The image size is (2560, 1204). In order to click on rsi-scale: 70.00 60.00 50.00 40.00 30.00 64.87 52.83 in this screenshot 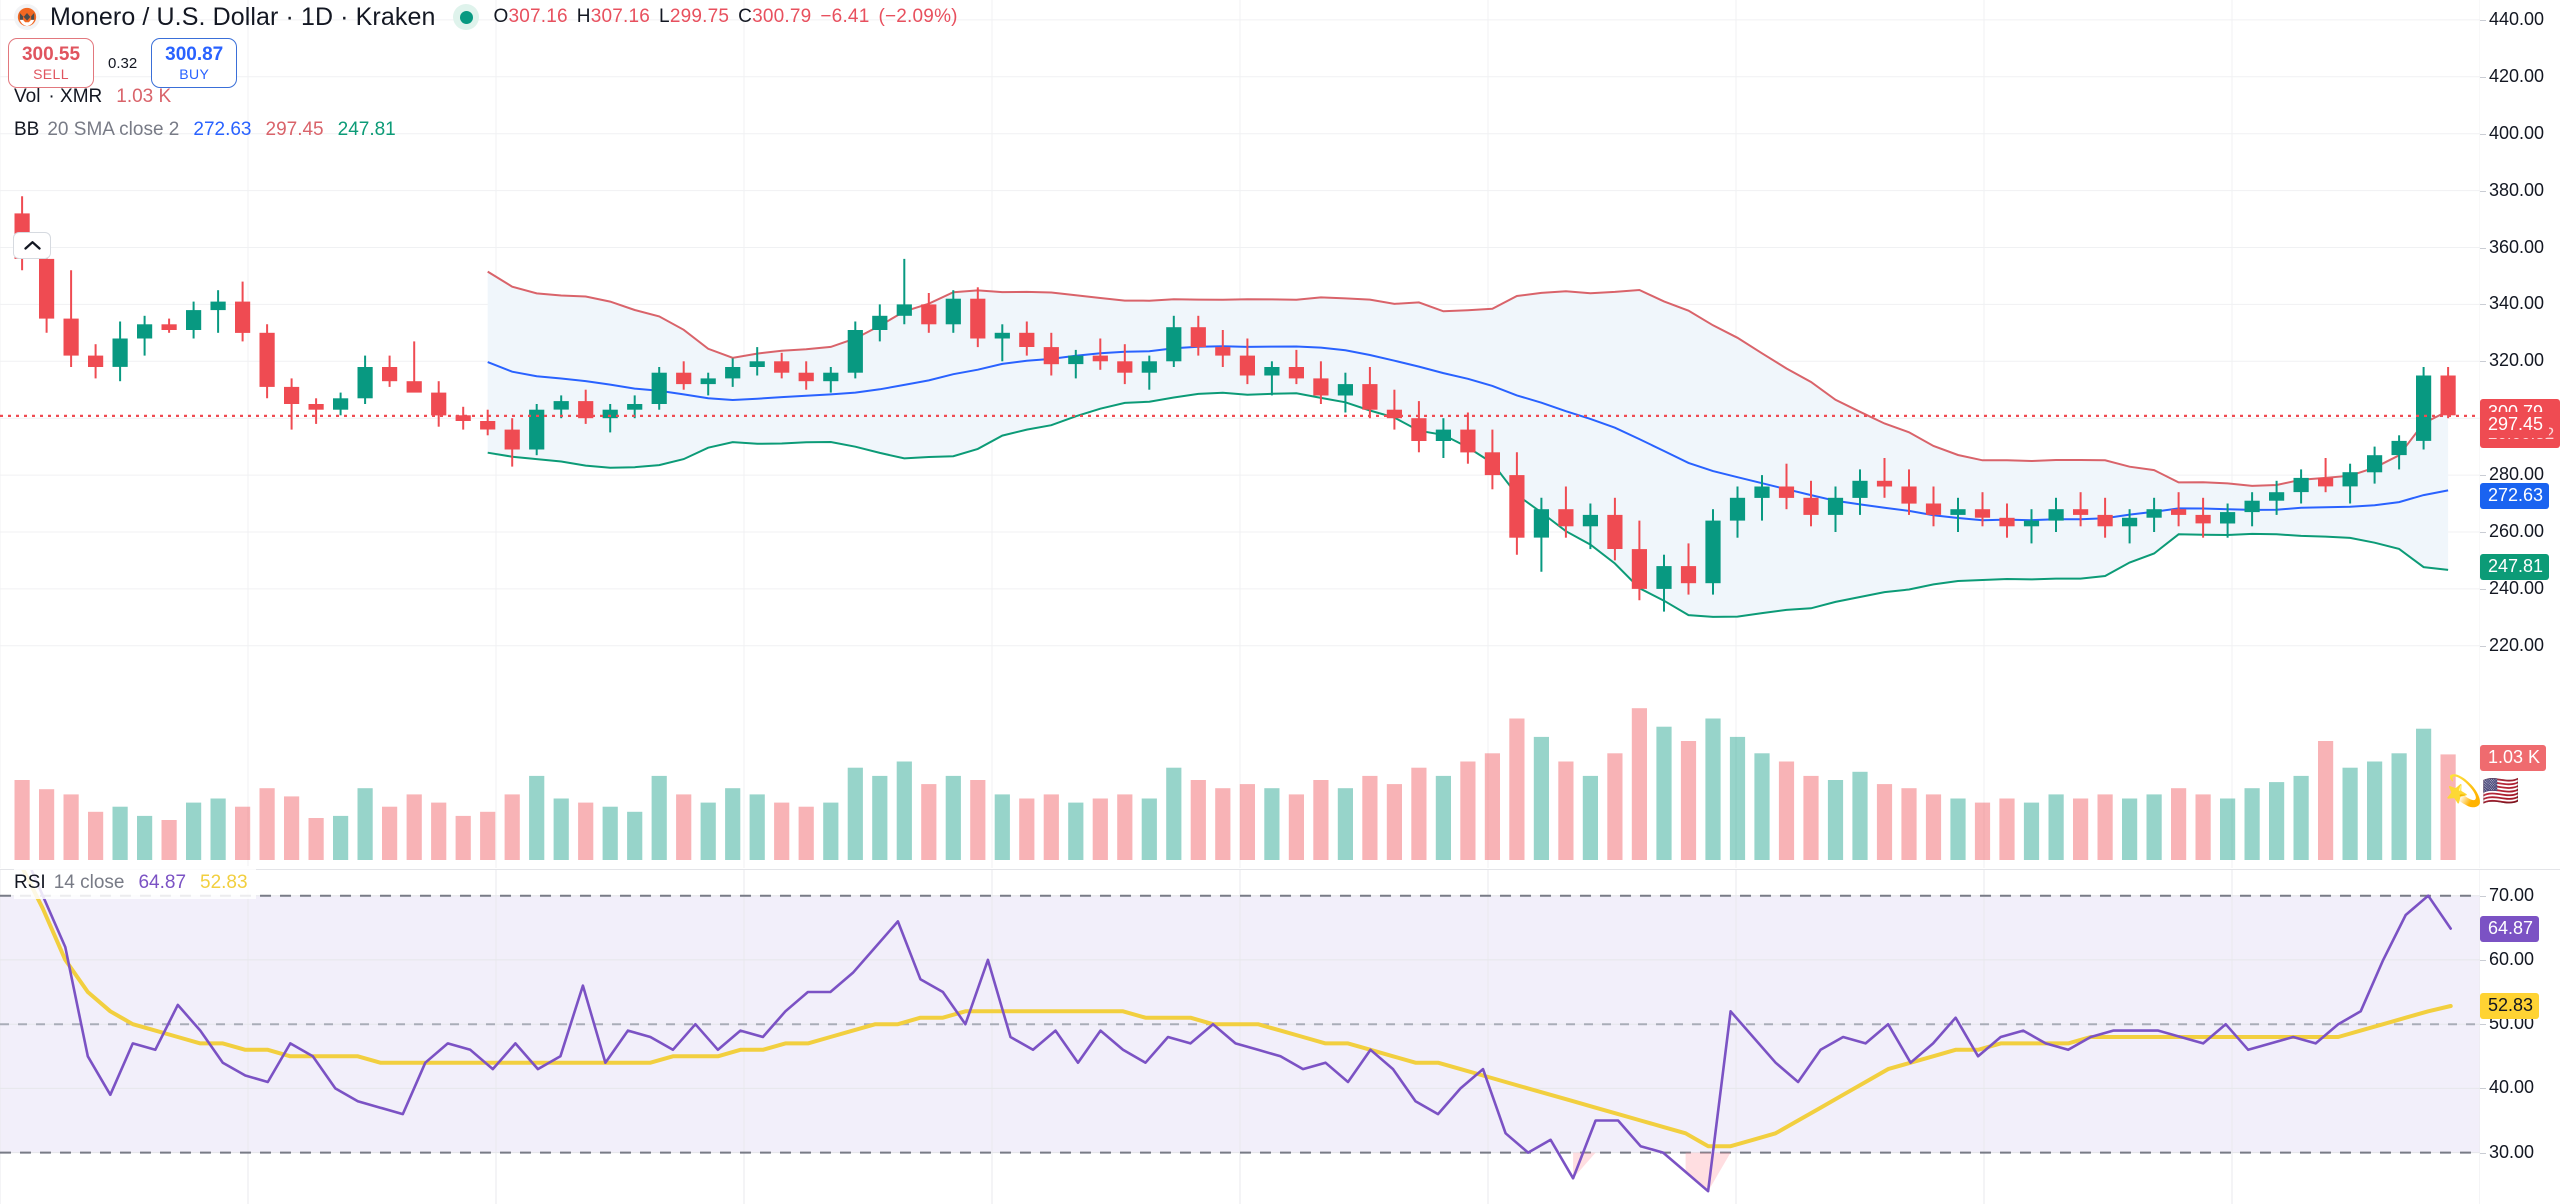, I will do `click(2520, 1037)`.